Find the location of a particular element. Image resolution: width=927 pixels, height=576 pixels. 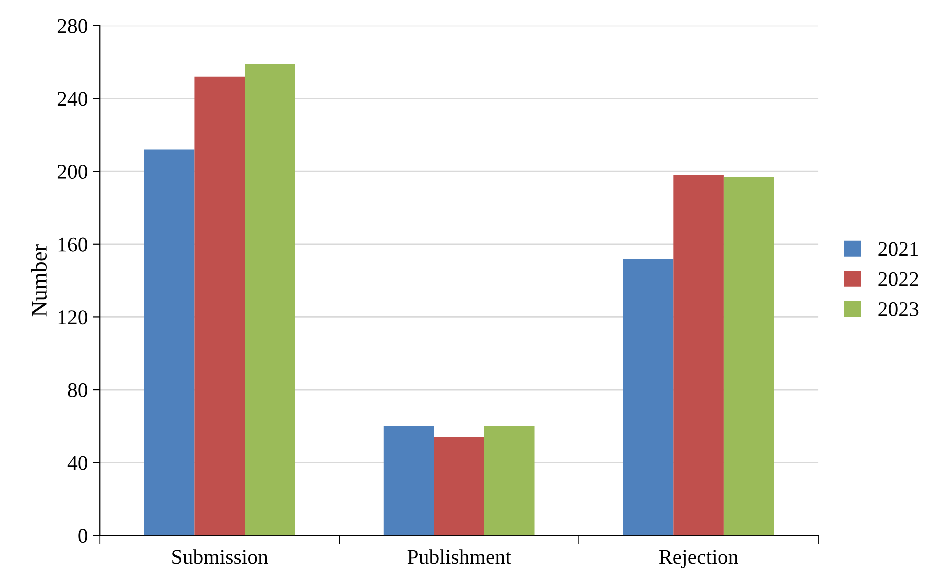

y-tick-label: 160 is located at coordinates (73, 245).